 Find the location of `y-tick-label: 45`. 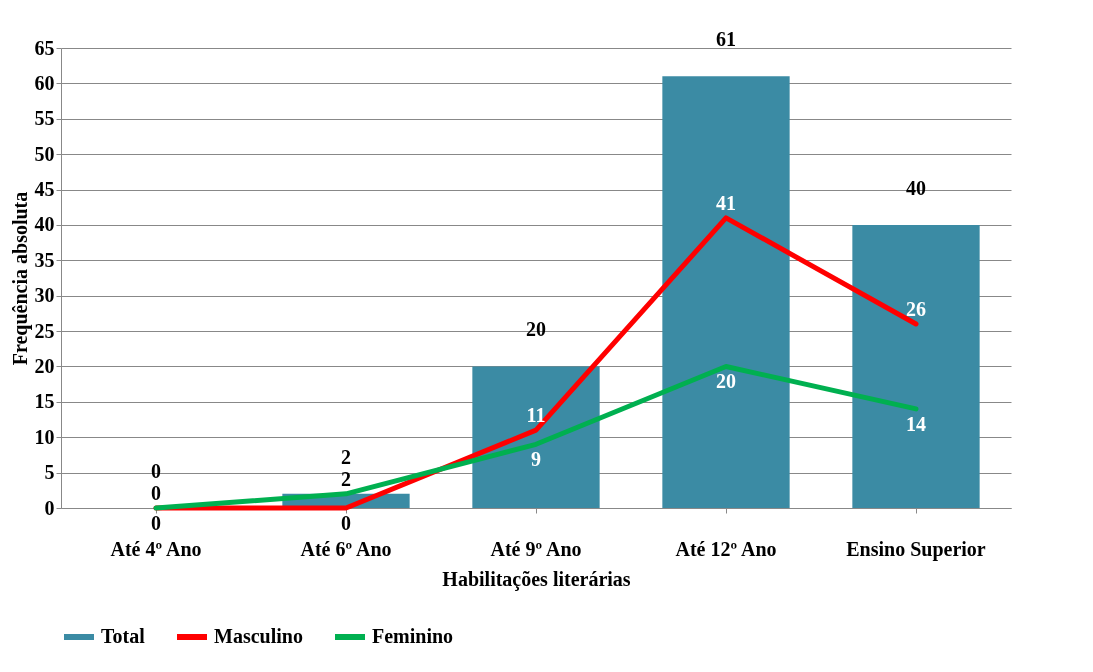

y-tick-label: 45 is located at coordinates (44, 189).